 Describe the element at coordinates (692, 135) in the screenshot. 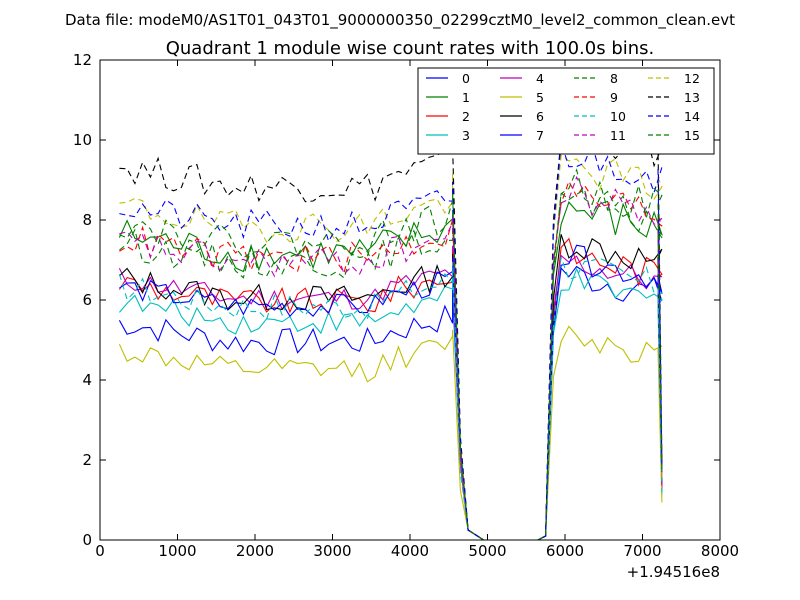

I see `legend-label-15: 15` at that location.